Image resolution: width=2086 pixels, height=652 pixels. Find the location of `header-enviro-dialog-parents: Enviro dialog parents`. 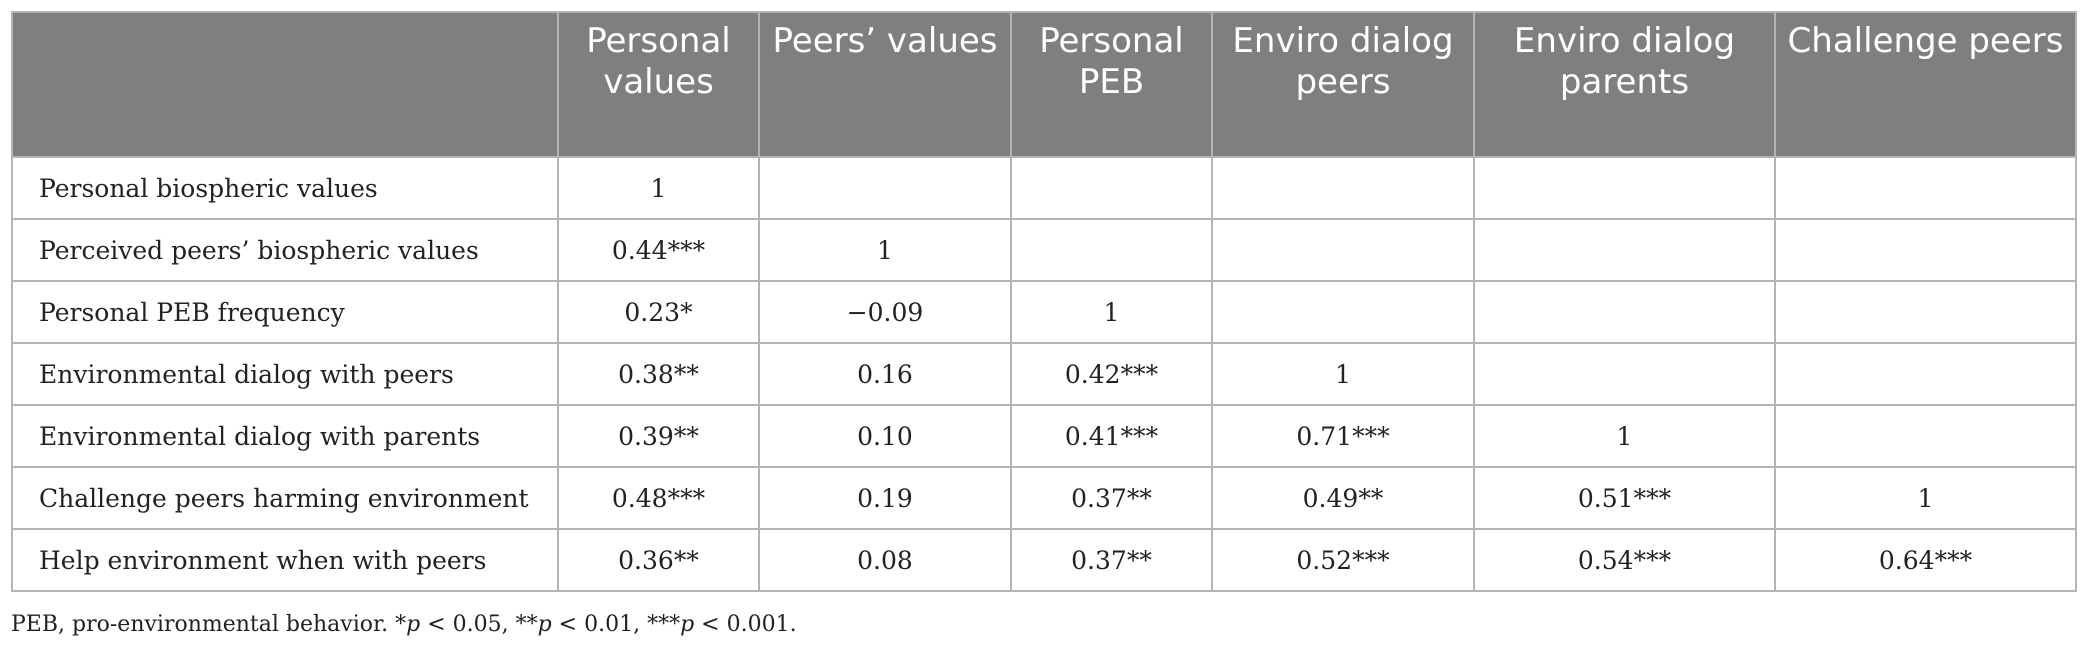

header-enviro-dialog-parents: Enviro dialog parents is located at coordinates (1624, 84).